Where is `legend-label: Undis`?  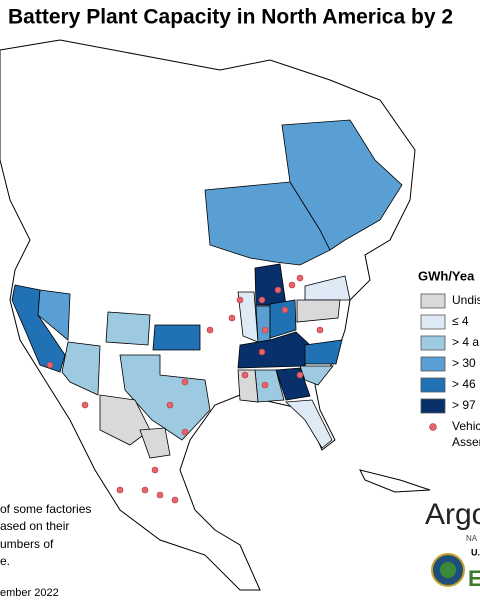 legend-label: Undis is located at coordinates (466, 300).